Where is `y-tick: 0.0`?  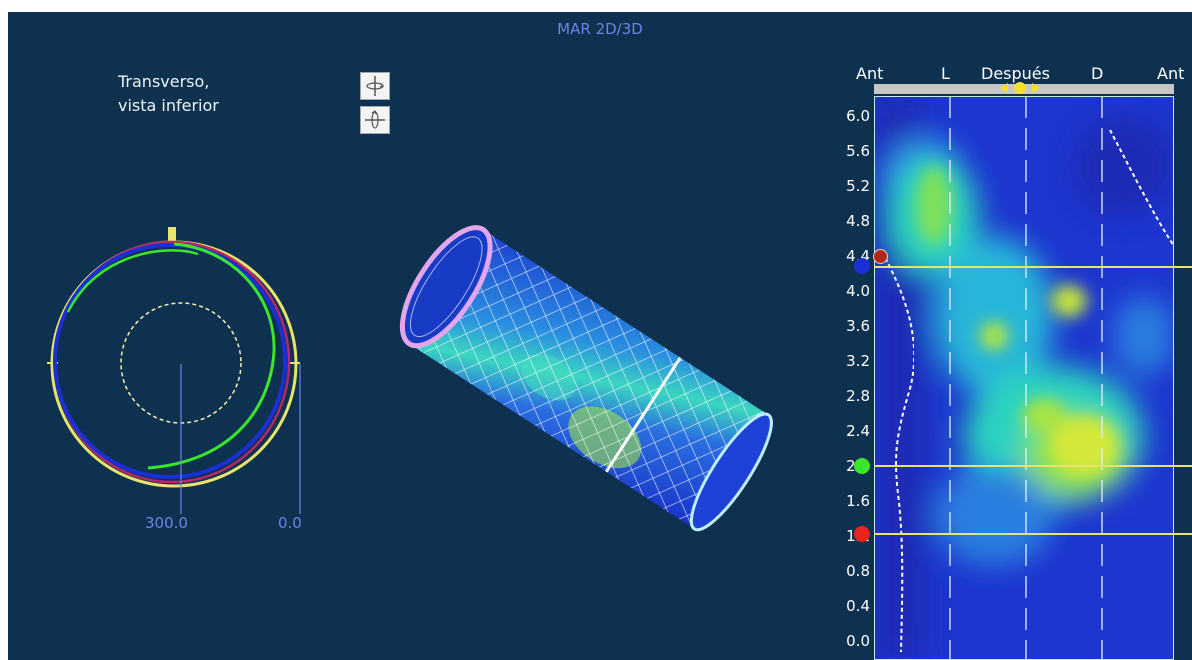 y-tick: 0.0 is located at coordinates (858, 641).